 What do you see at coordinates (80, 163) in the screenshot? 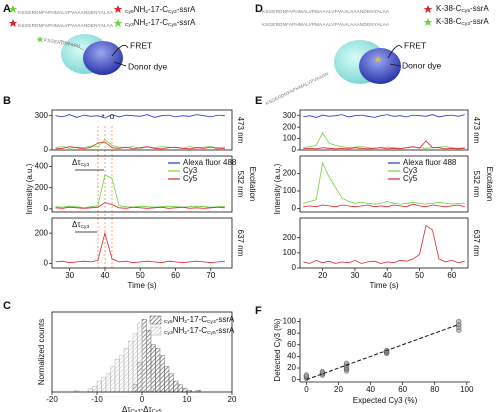
I see `interval-label: ΔτCy3` at bounding box center [80, 163].